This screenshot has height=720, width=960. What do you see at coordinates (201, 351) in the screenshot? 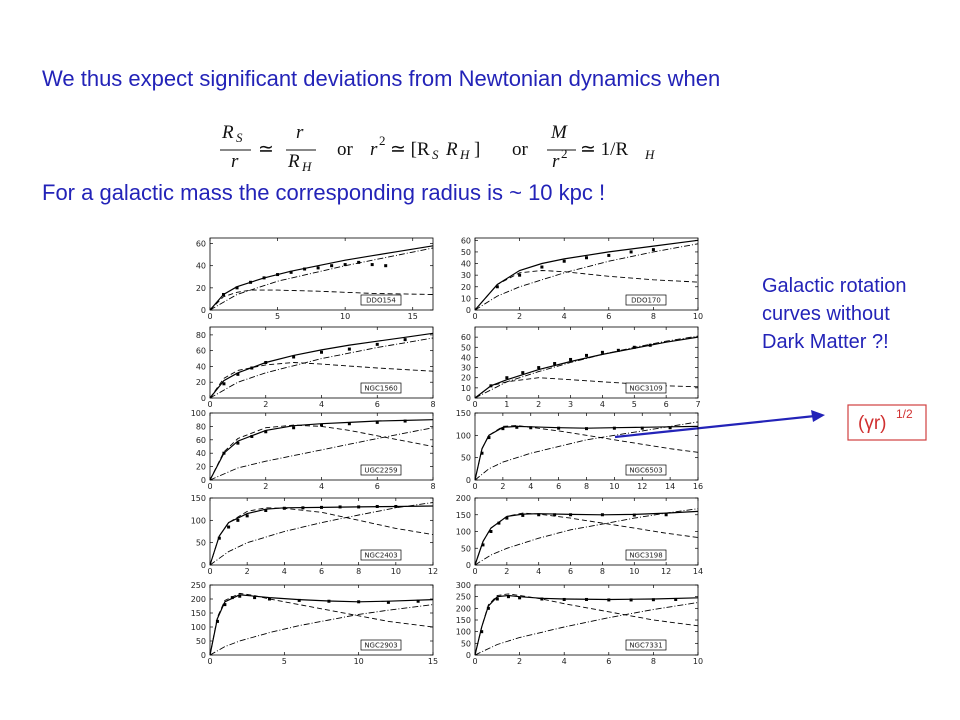
I see `y-tick-label: 60` at bounding box center [201, 351].